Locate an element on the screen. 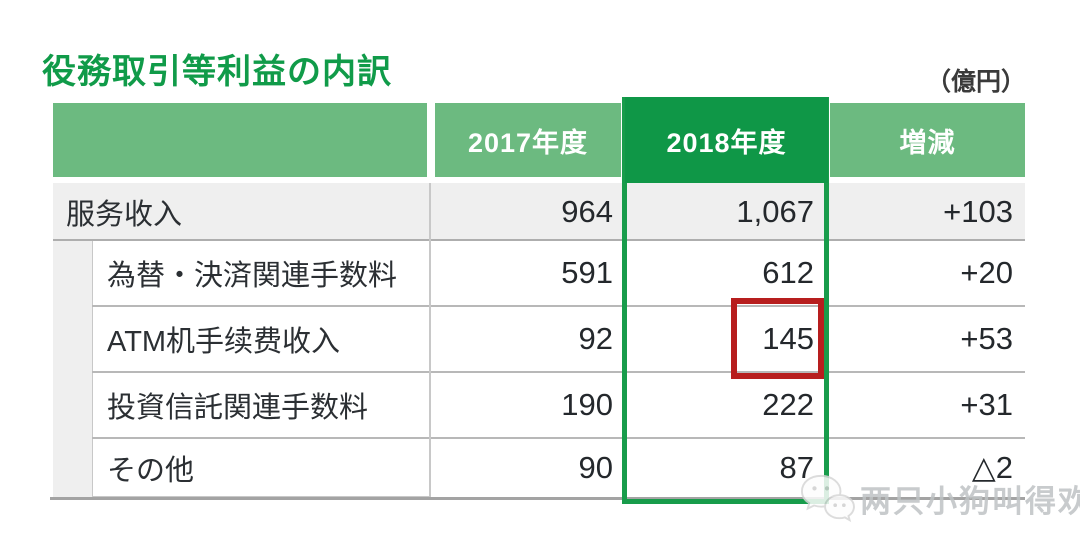 The height and width of the screenshot is (550, 1080). value-change: △2 is located at coordinates (992, 467).